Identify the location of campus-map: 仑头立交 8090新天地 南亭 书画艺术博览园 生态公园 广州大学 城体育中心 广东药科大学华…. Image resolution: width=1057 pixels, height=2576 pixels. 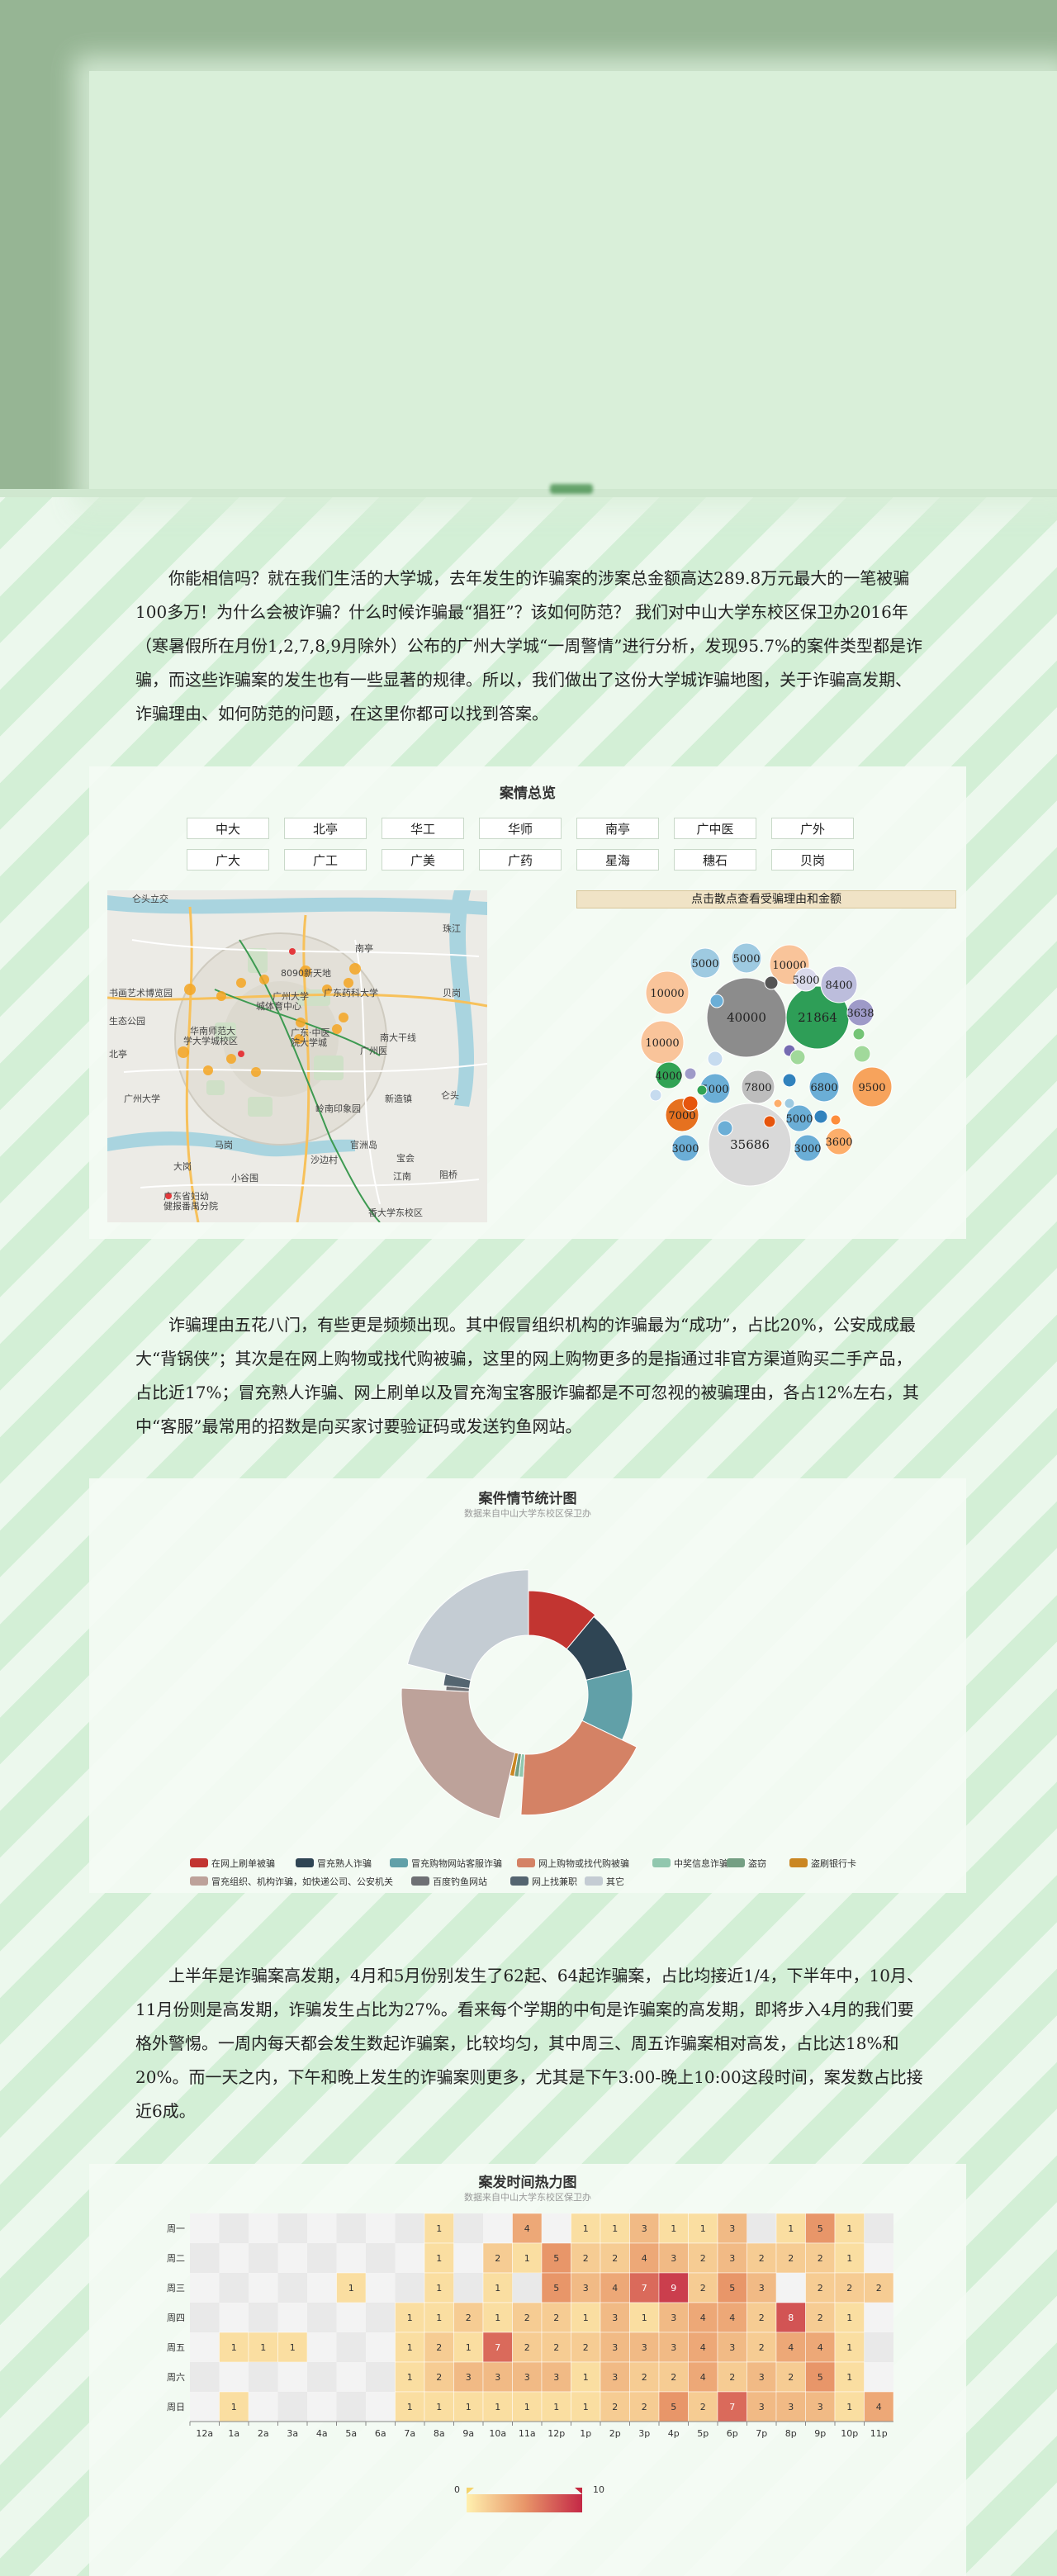
(297, 1056).